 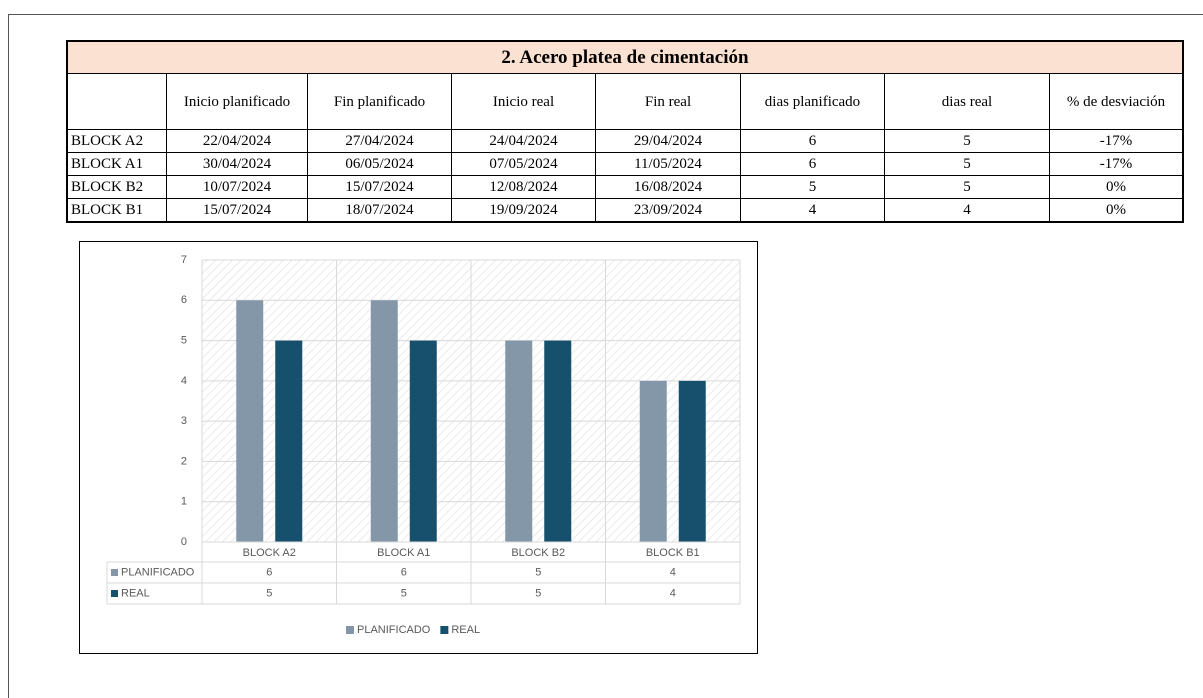 What do you see at coordinates (269, 553) in the screenshot?
I see `x-tick-label: BLOCK A2` at bounding box center [269, 553].